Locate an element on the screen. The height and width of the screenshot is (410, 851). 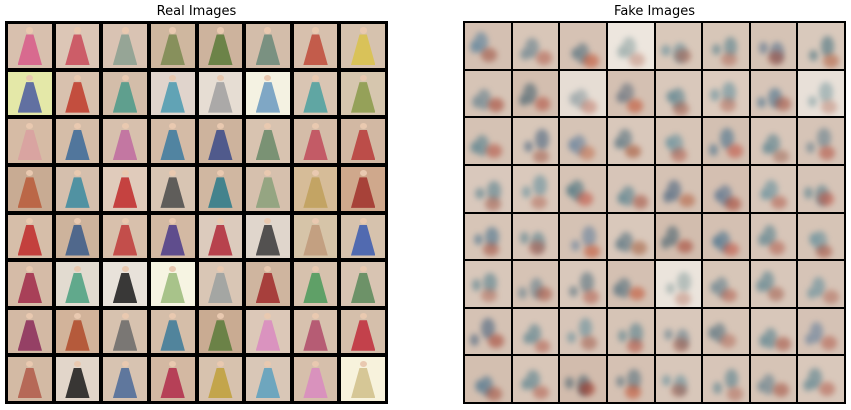
fake-images-title: Fake Images is located at coordinates (654, 11).